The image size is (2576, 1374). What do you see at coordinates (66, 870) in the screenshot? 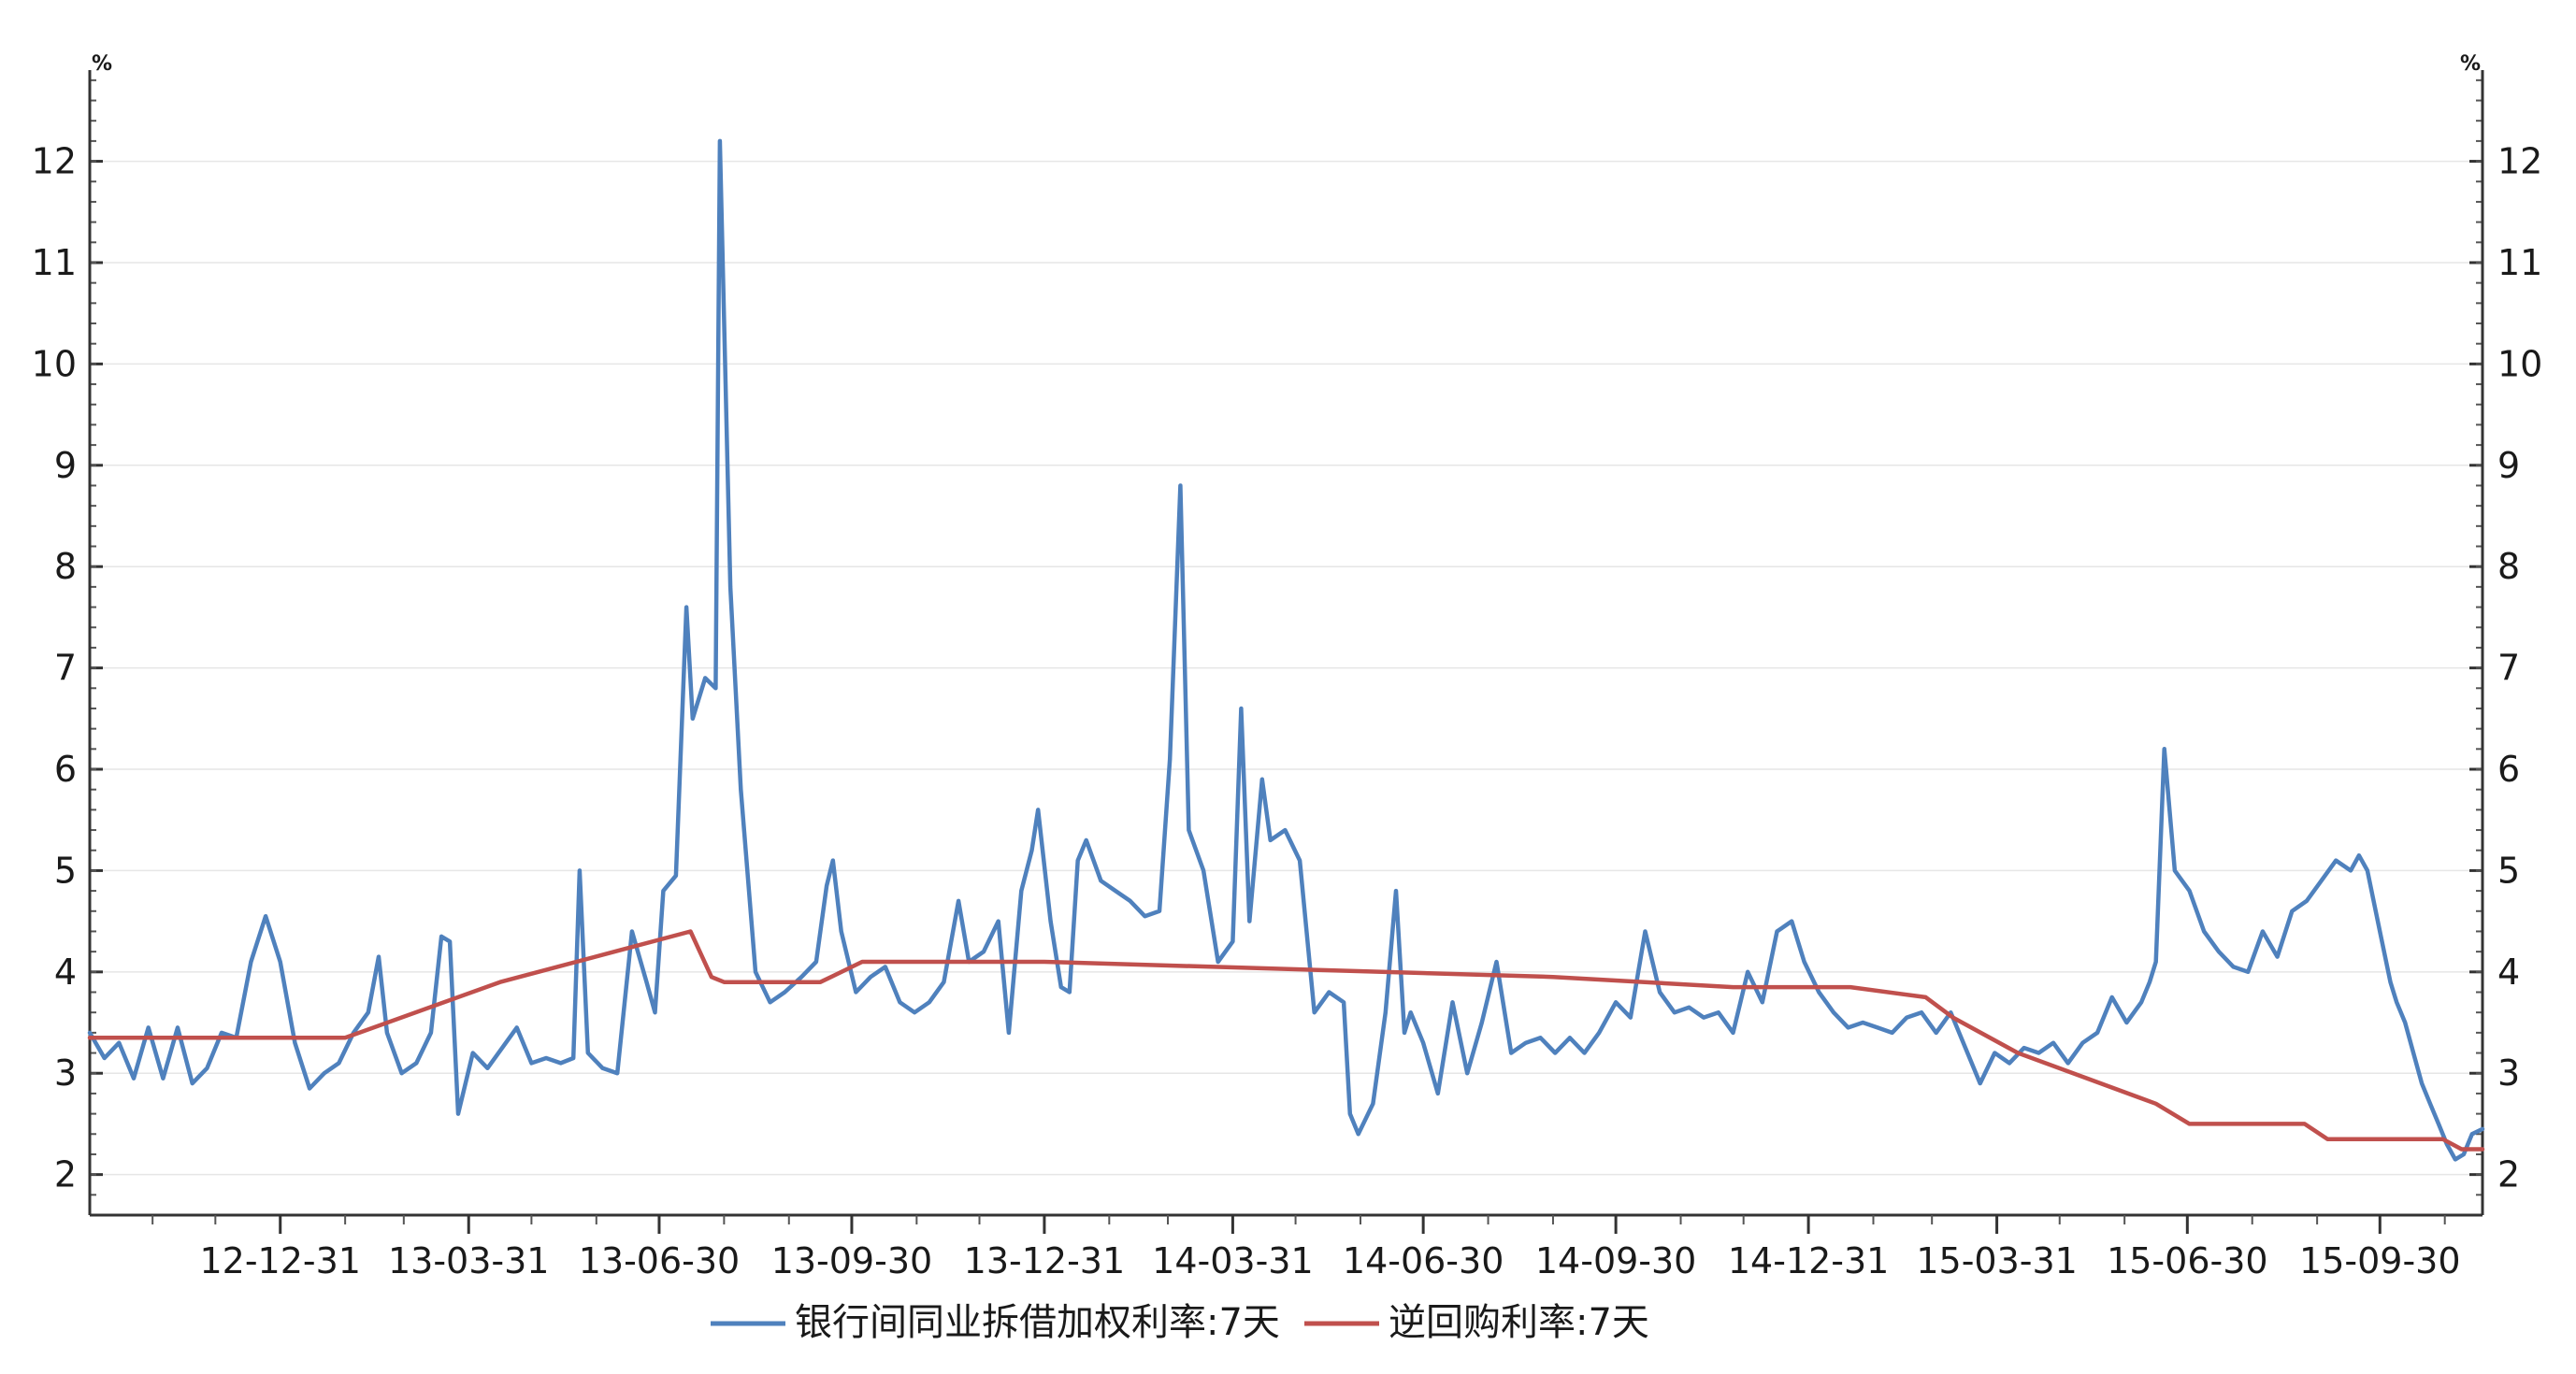
I see `y-tick-label-left: 5` at bounding box center [66, 870].